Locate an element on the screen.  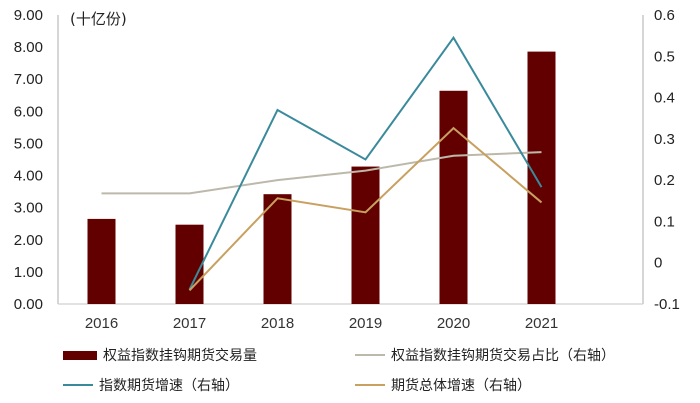
legend-item-volume: 权益指数挂钩期货交易量 is located at coordinates (160, 355).